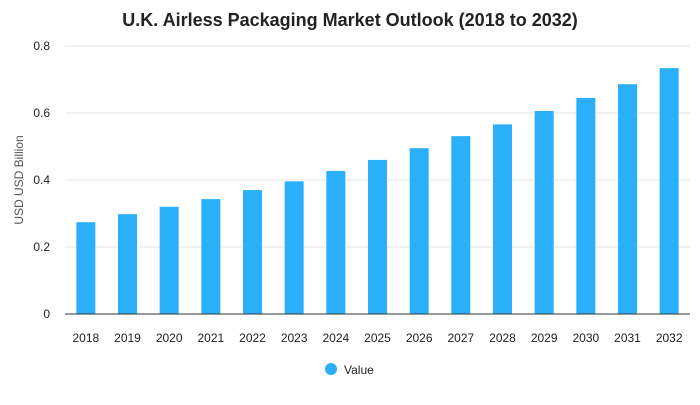 This screenshot has width=700, height=405. I want to click on bar-2023, so click(294, 247).